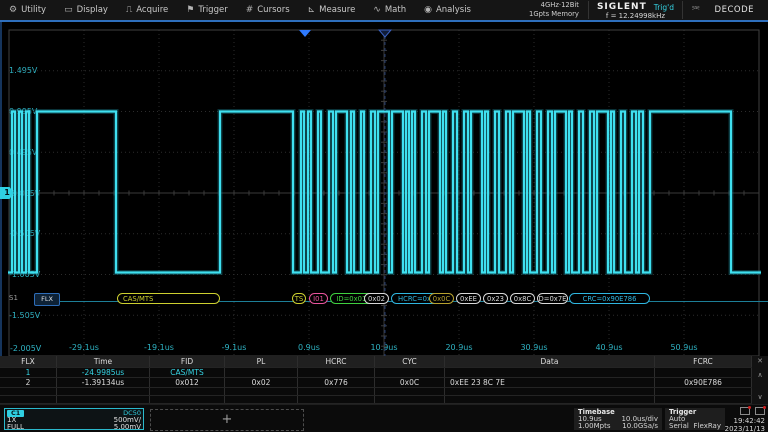  What do you see at coordinates (129, 10) in the screenshot?
I see `acquire-icon: ⎍` at bounding box center [129, 10].